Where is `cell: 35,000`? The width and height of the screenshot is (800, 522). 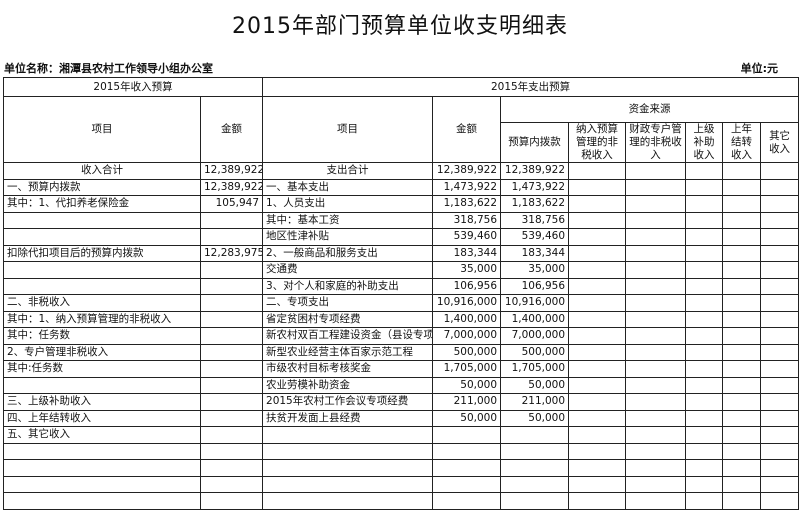 cell: 35,000 is located at coordinates (467, 270).